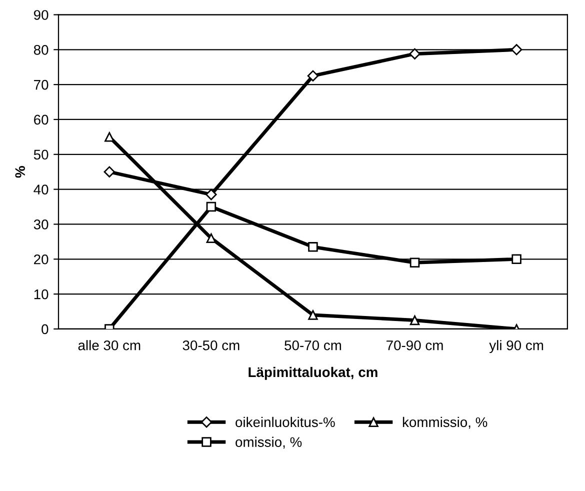 This screenshot has height=491, width=585. I want to click on y-tick-label: 70, so click(41, 85).